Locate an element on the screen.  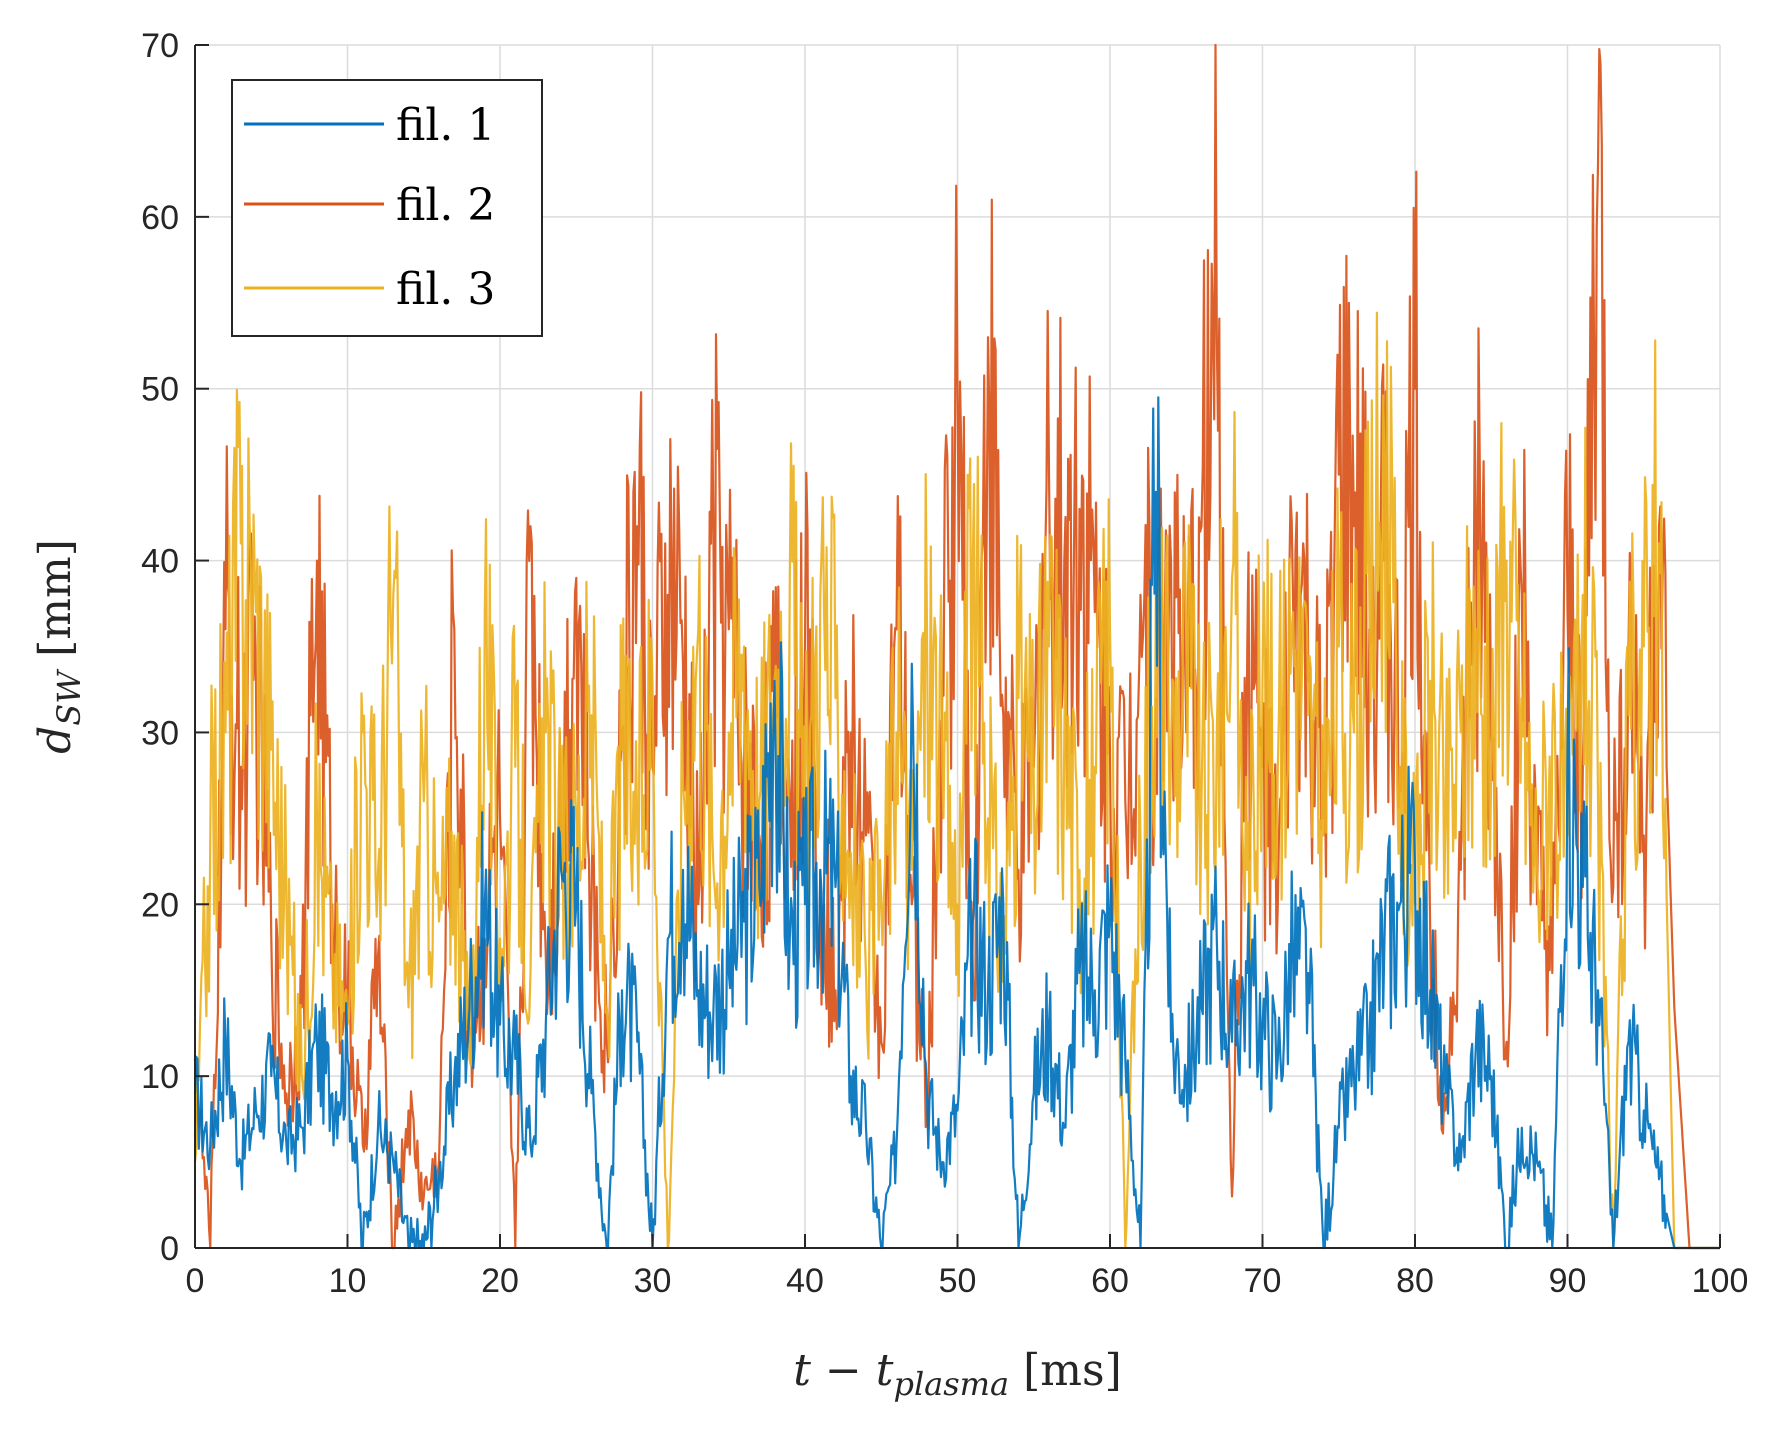
y-tick-label-6: 60 is located at coordinates (160, 218).